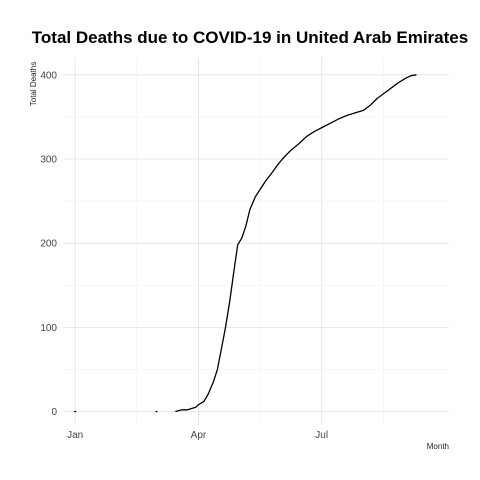 Image resolution: width=480 pixels, height=480 pixels. Describe the element at coordinates (48, 328) in the screenshot. I see `y-tick-label: 100` at that location.